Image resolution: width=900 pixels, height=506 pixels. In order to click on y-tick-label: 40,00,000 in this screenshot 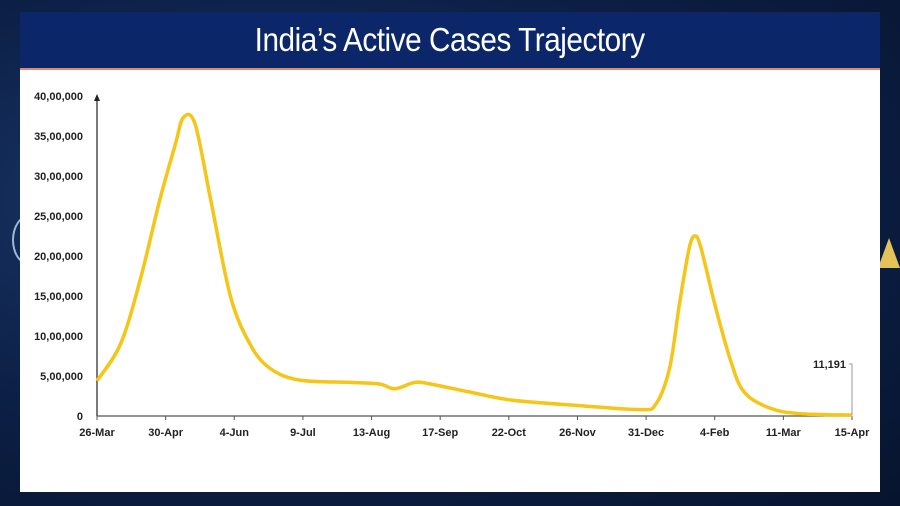, I will do `click(58, 97)`.